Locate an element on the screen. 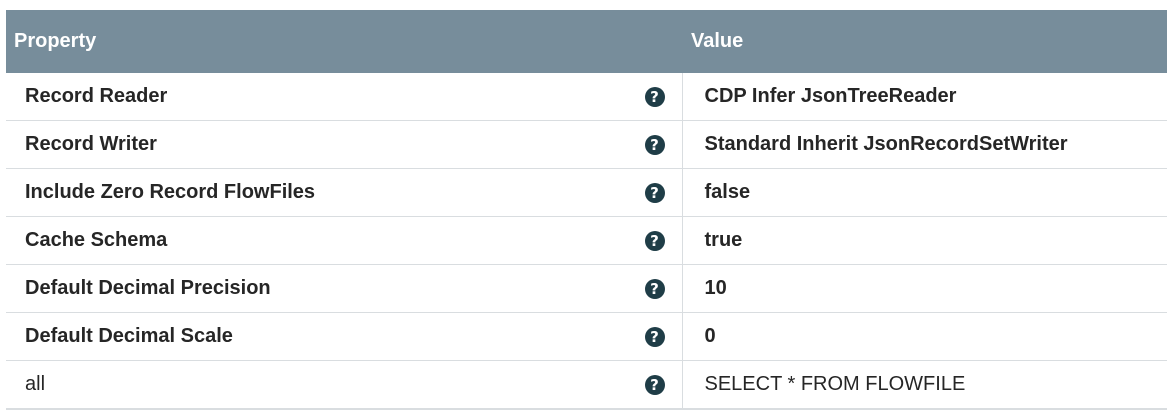 This screenshot has width=1167, height=411. property-name-cell: Default Decimal Scale ? is located at coordinates (344, 336).